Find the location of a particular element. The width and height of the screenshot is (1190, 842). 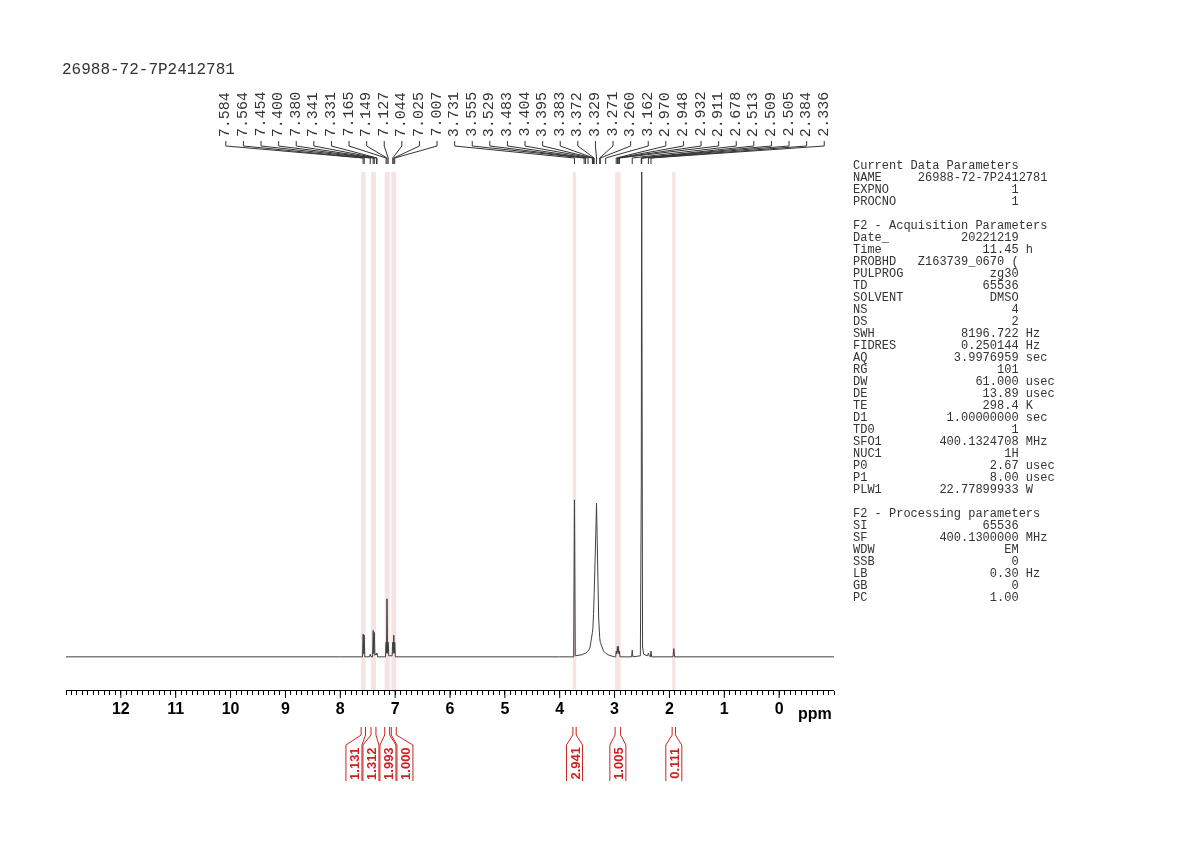

x-tick-label: 8 is located at coordinates (340, 709).